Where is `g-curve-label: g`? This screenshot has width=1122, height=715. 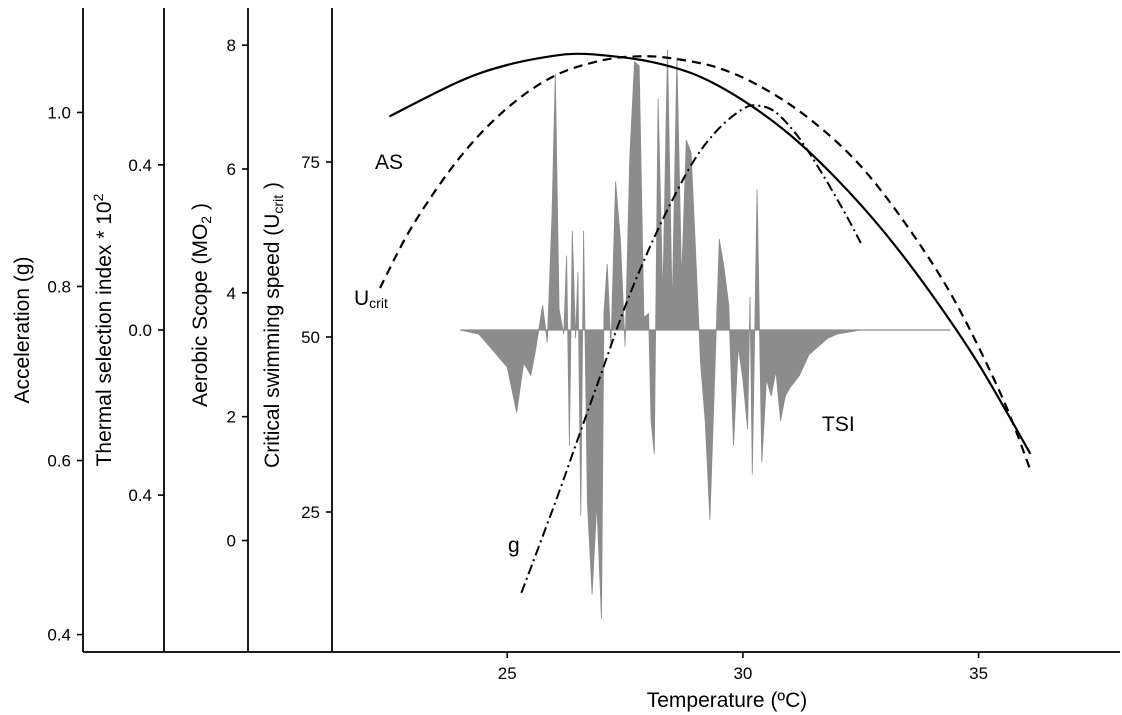
g-curve-label: g is located at coordinates (514, 545).